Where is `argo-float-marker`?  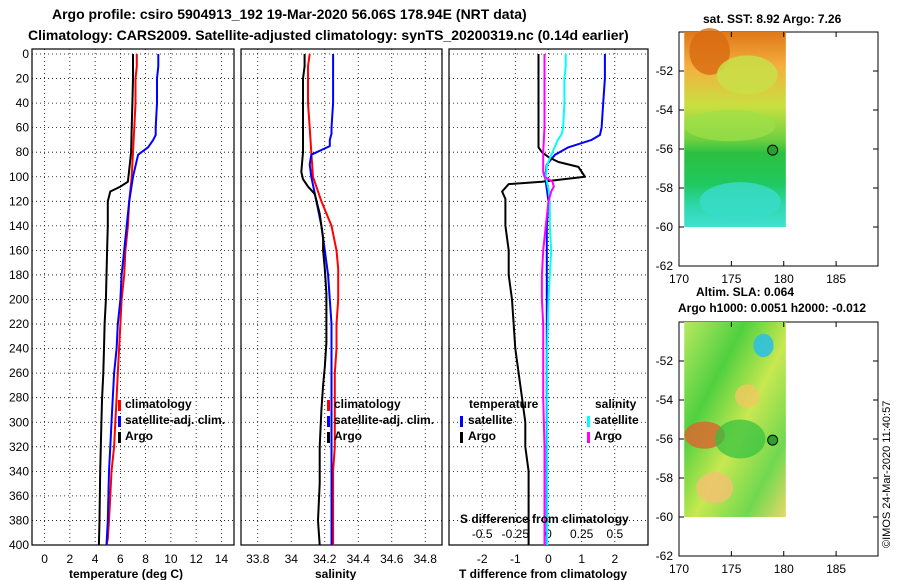
argo-float-marker is located at coordinates (773, 150).